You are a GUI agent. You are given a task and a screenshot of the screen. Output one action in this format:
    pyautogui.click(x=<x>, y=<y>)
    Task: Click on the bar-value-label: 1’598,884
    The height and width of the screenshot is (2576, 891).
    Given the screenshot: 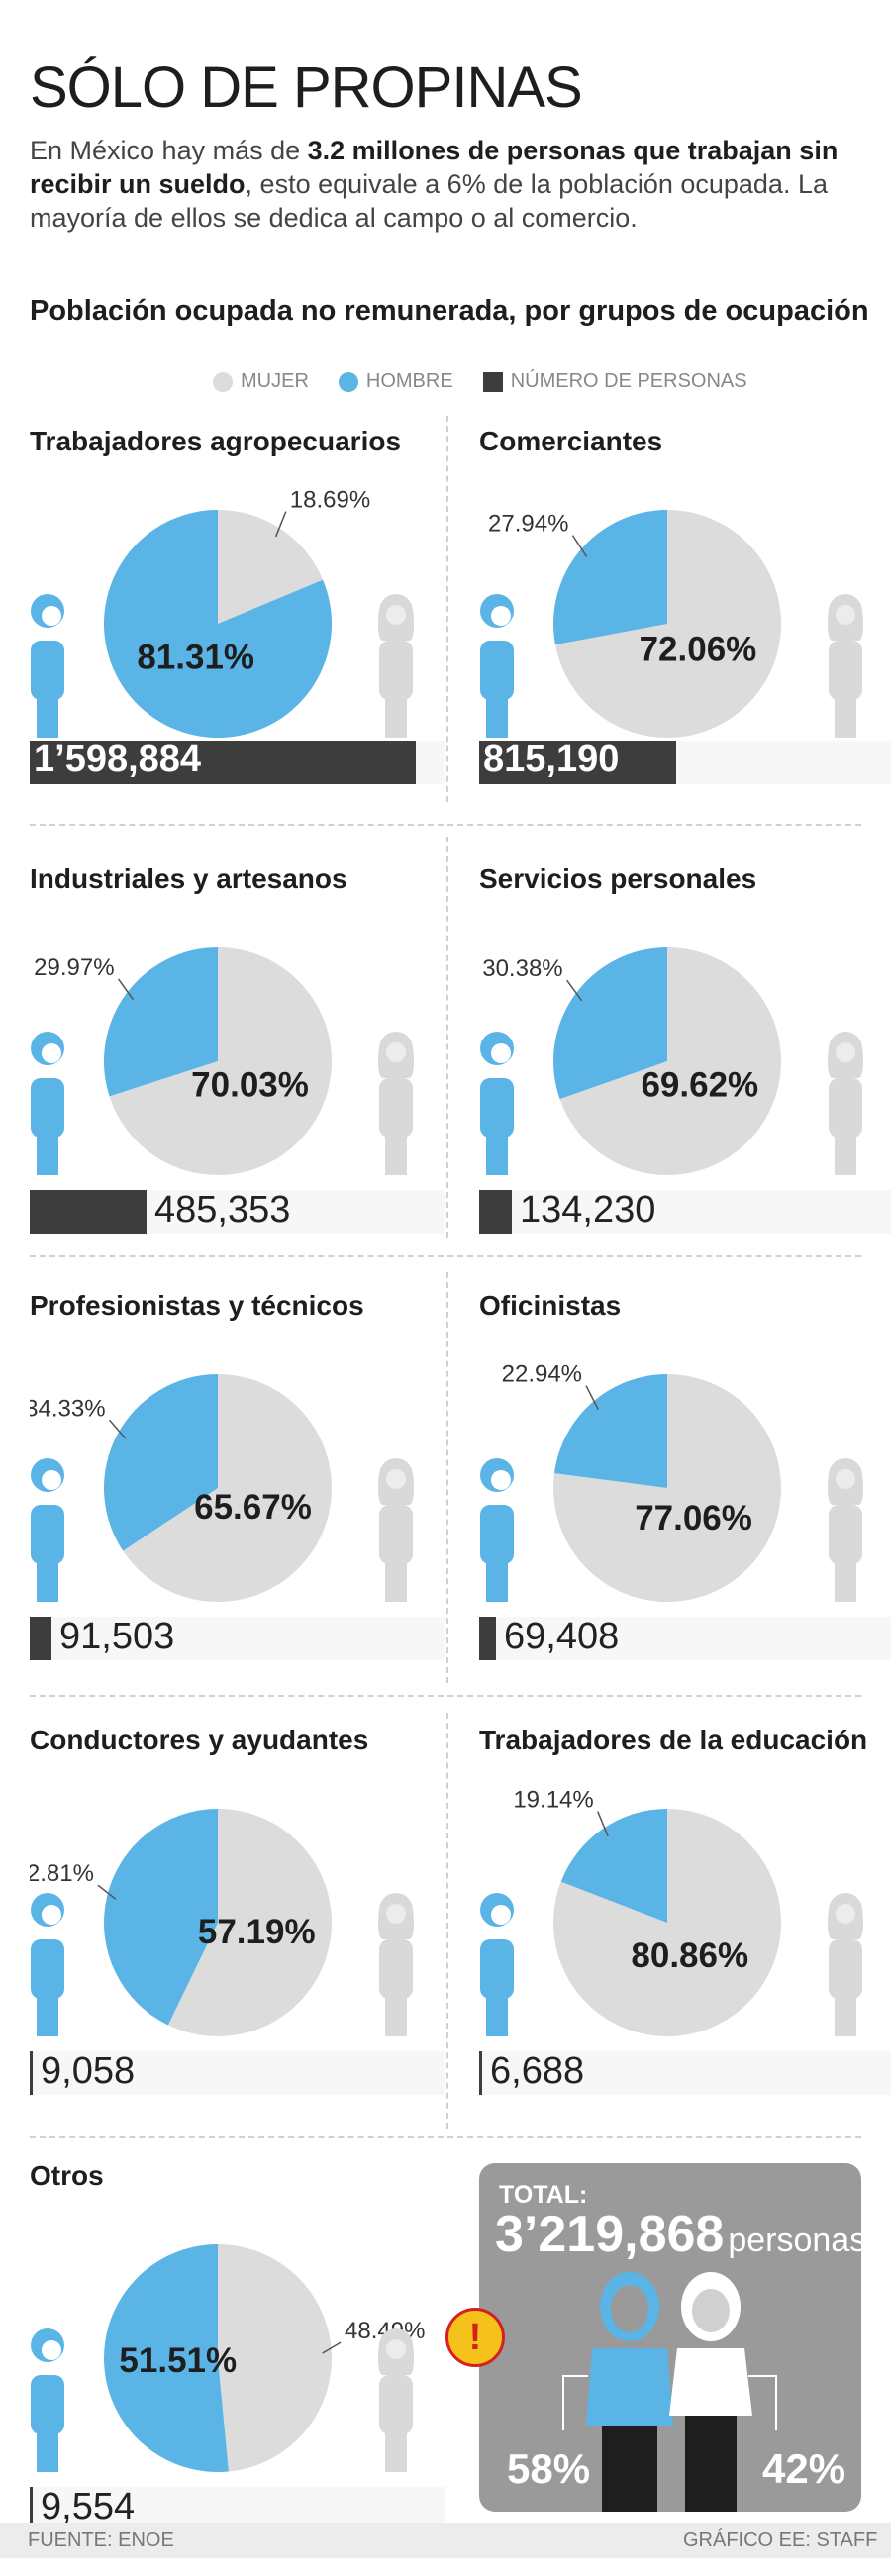 What is the action you would take?
    pyautogui.click(x=118, y=760)
    